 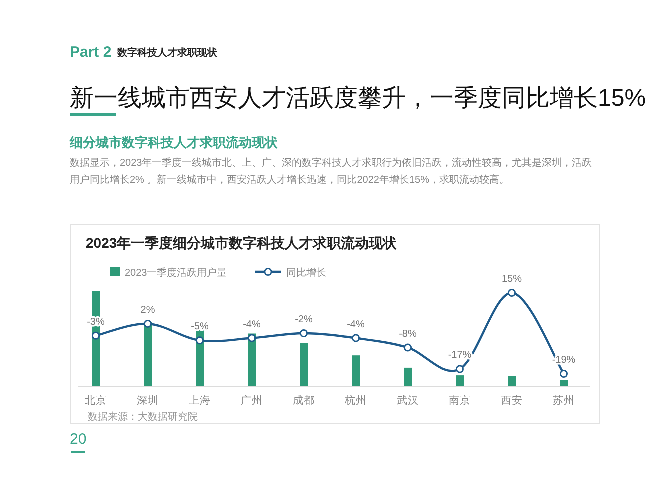 I want to click on data-label: 15%, so click(x=512, y=279).